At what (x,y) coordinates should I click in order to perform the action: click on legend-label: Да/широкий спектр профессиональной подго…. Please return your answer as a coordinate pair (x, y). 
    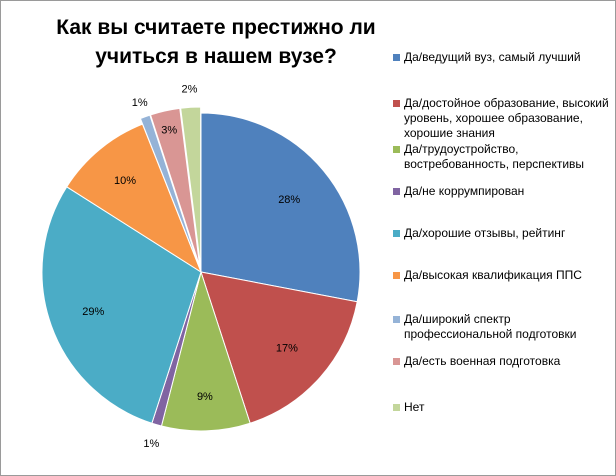
    Looking at the image, I should click on (490, 326).